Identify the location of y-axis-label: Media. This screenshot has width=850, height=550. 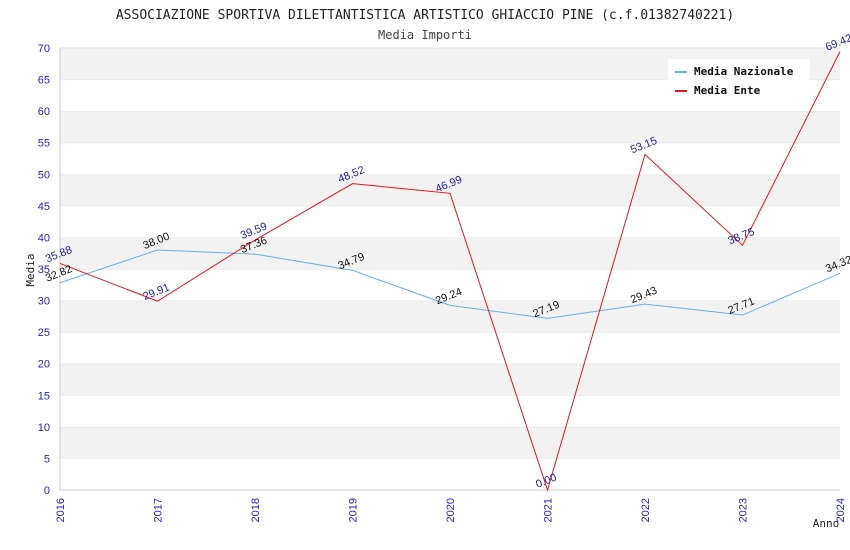
(30, 269).